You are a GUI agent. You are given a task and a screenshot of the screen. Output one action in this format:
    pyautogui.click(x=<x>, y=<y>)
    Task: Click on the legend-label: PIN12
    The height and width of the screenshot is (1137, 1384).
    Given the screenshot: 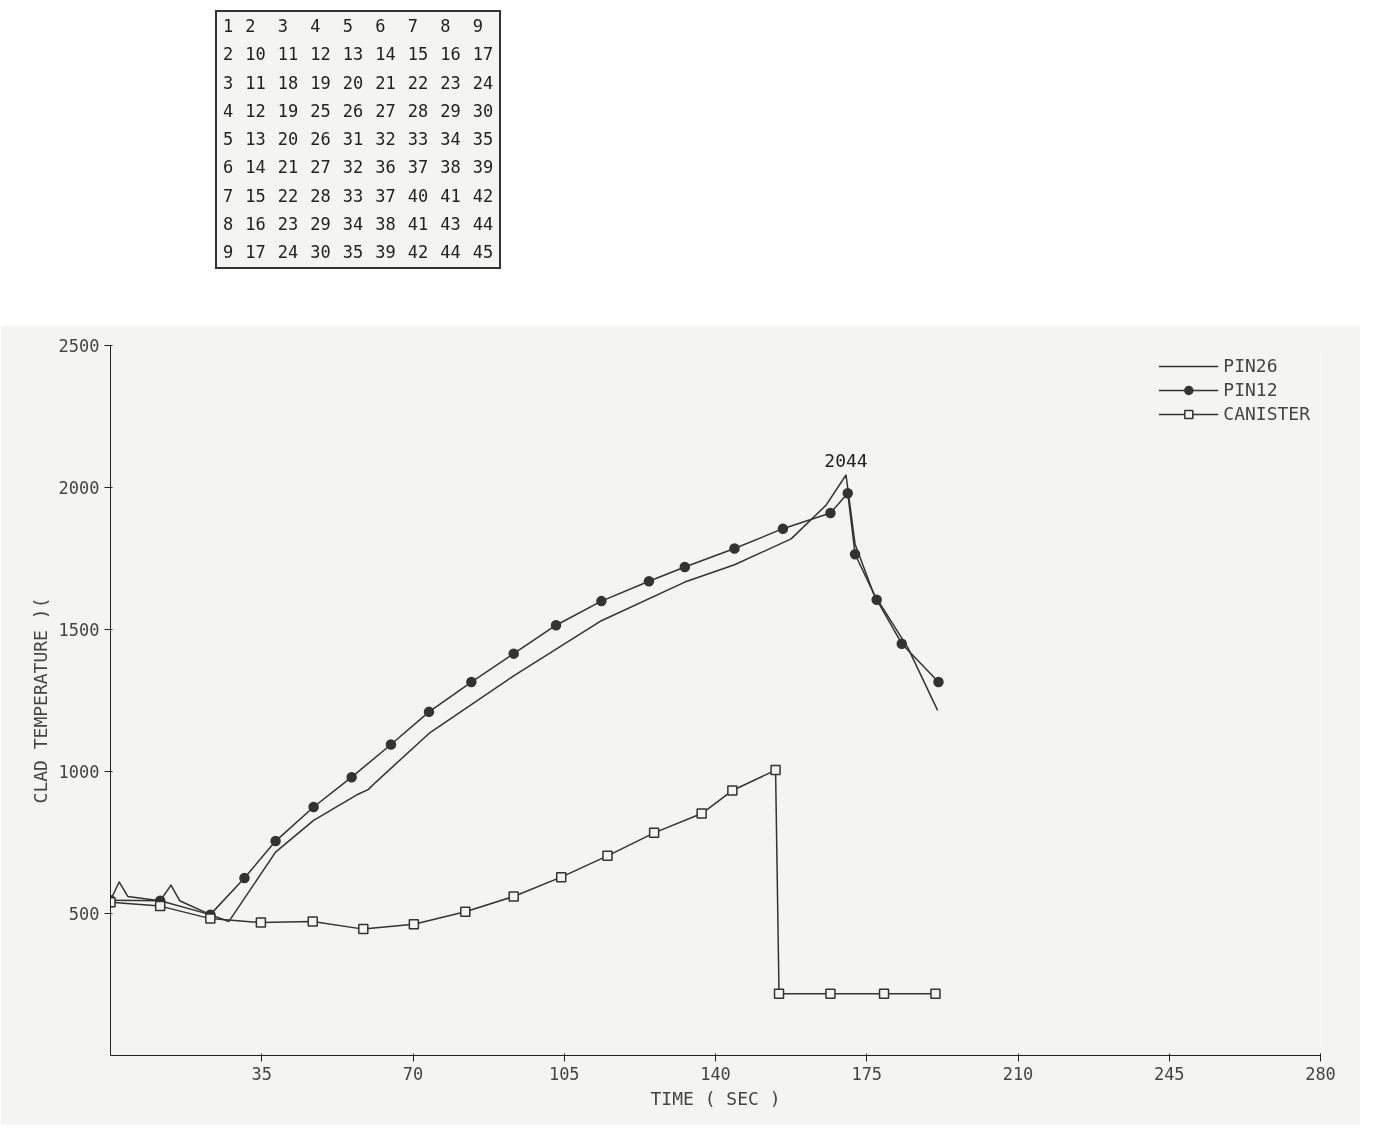 What is the action you would take?
    pyautogui.click(x=1250, y=389)
    